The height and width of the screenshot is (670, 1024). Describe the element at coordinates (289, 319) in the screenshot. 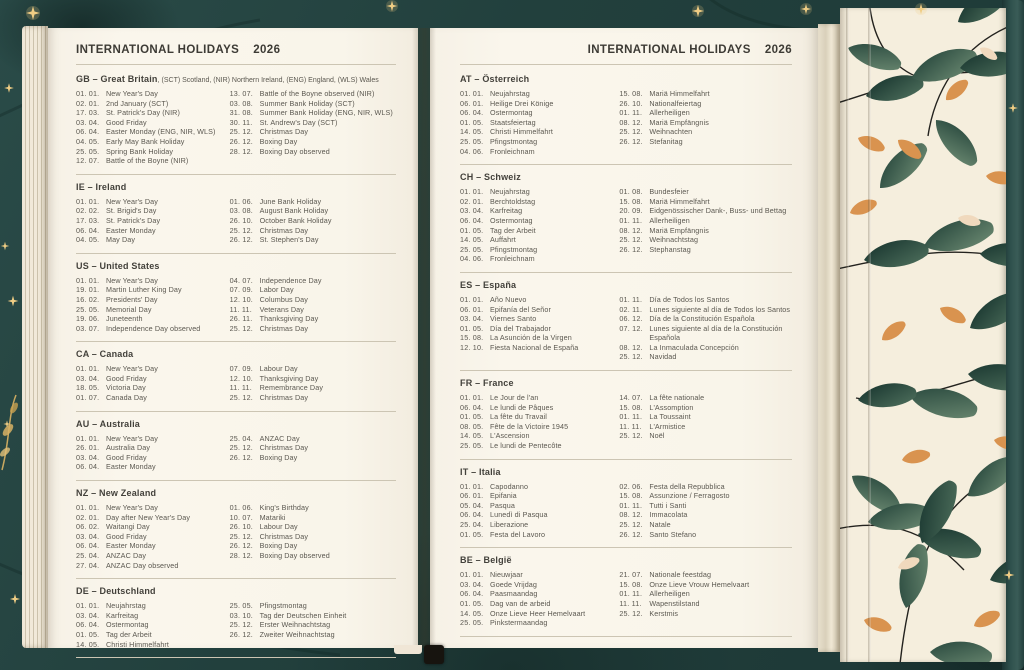

I see `holiday-name: Thanksgiving Day` at that location.